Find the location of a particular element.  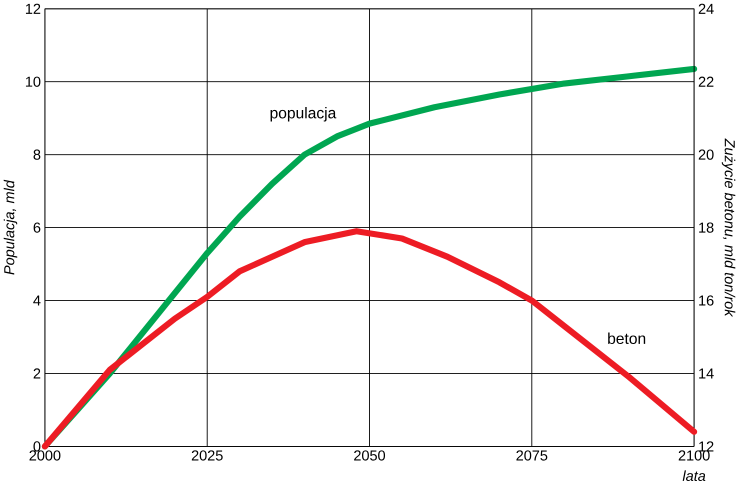

y2-tick-label: 12 is located at coordinates (706, 446).